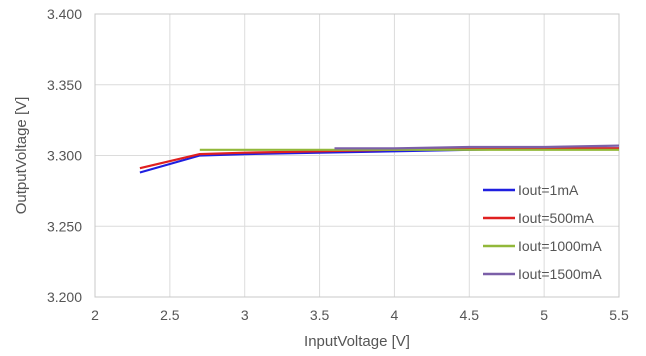  Describe the element at coordinates (64, 85) in the screenshot. I see `y-tick-label: 3.350` at that location.